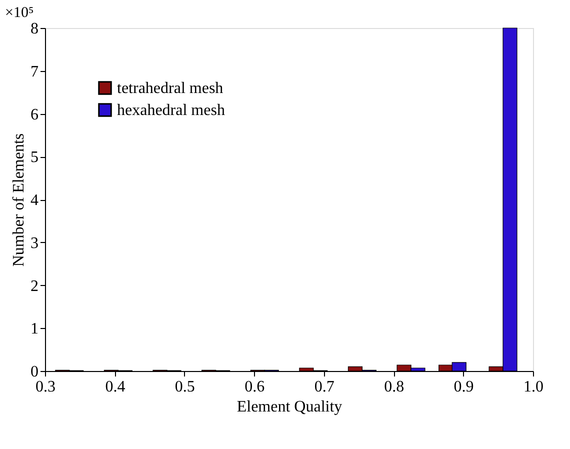 This screenshot has height=449, width=570. Describe the element at coordinates (46, 387) in the screenshot. I see `x-tick-label: 0.3` at that location.